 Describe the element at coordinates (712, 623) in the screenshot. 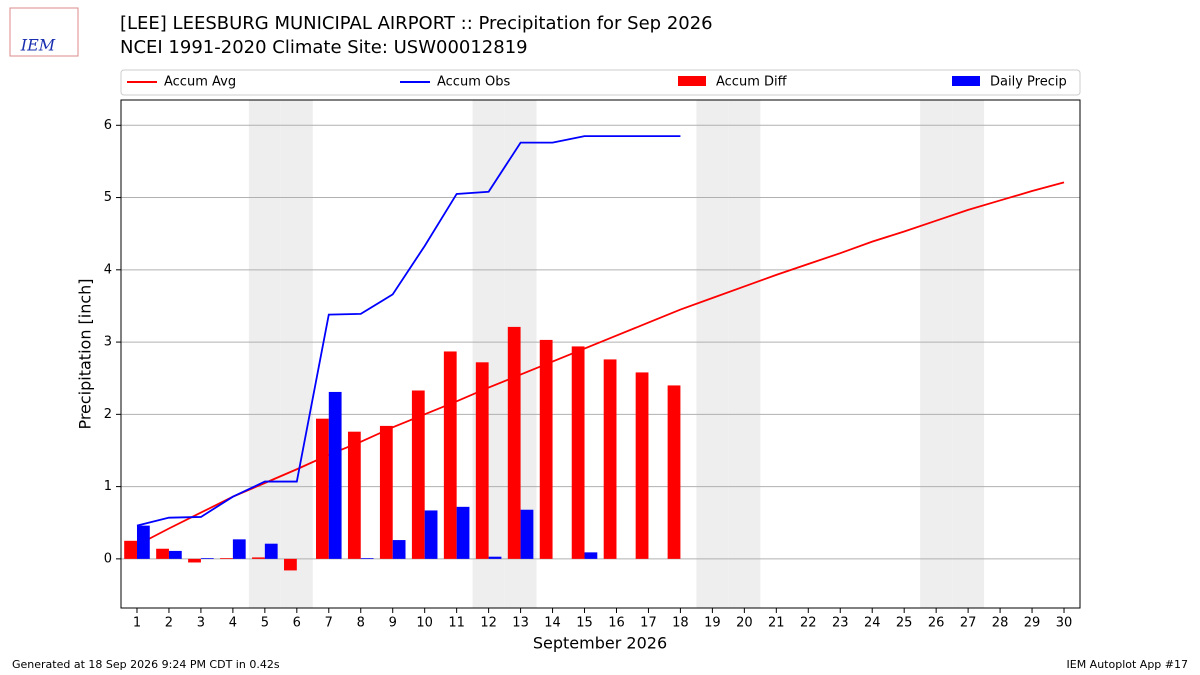

I see `x-tick-label: 19` at that location.